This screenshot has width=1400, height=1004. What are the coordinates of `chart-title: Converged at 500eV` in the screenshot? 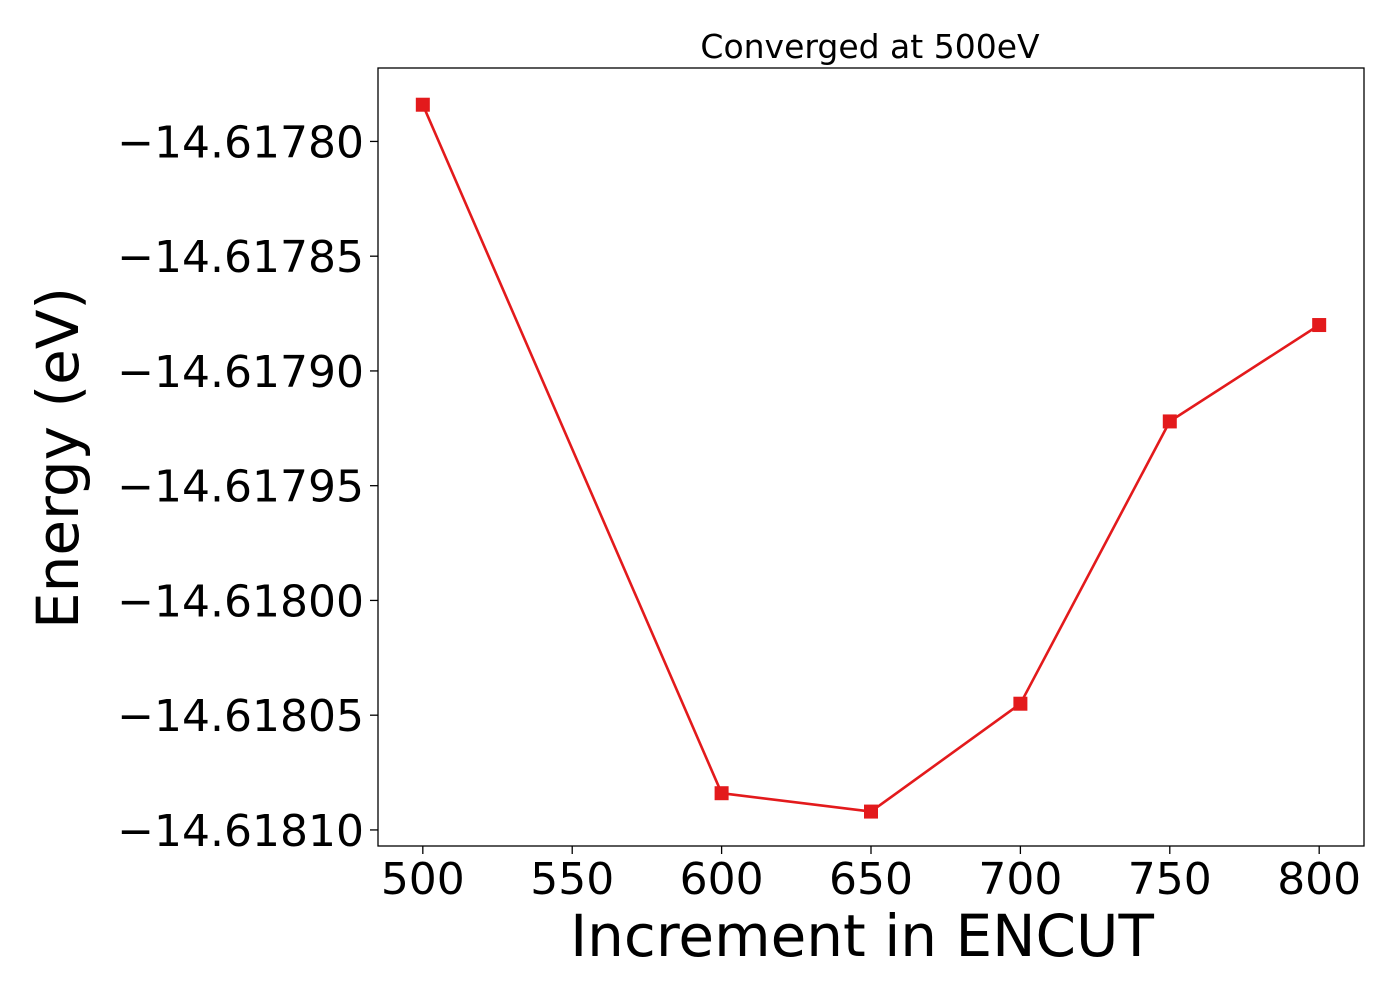 It's located at (870, 46).